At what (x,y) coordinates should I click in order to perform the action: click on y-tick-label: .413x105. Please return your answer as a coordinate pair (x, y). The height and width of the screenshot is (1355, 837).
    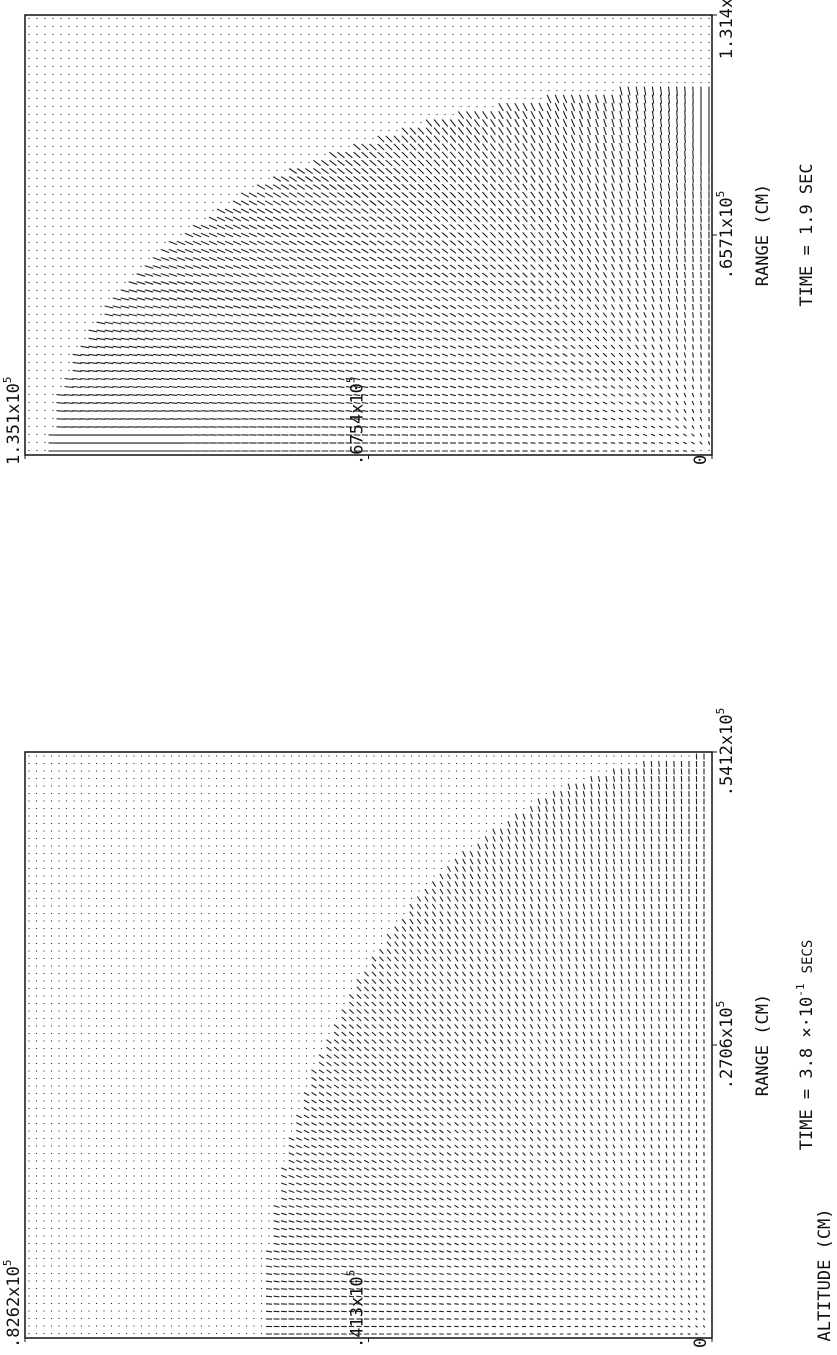
    Looking at the image, I should click on (356, 1309).